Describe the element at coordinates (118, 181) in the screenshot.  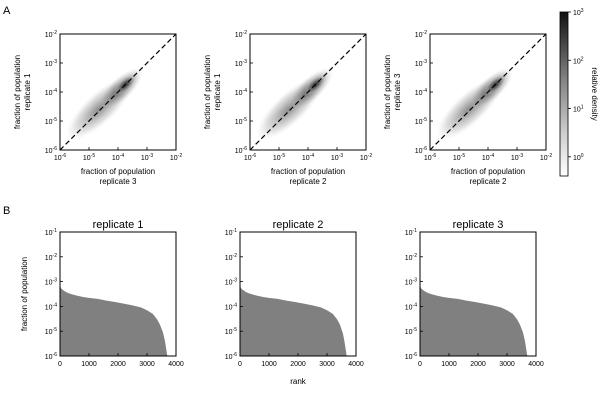
I see `xlabel-line2: replicate 3` at that location.